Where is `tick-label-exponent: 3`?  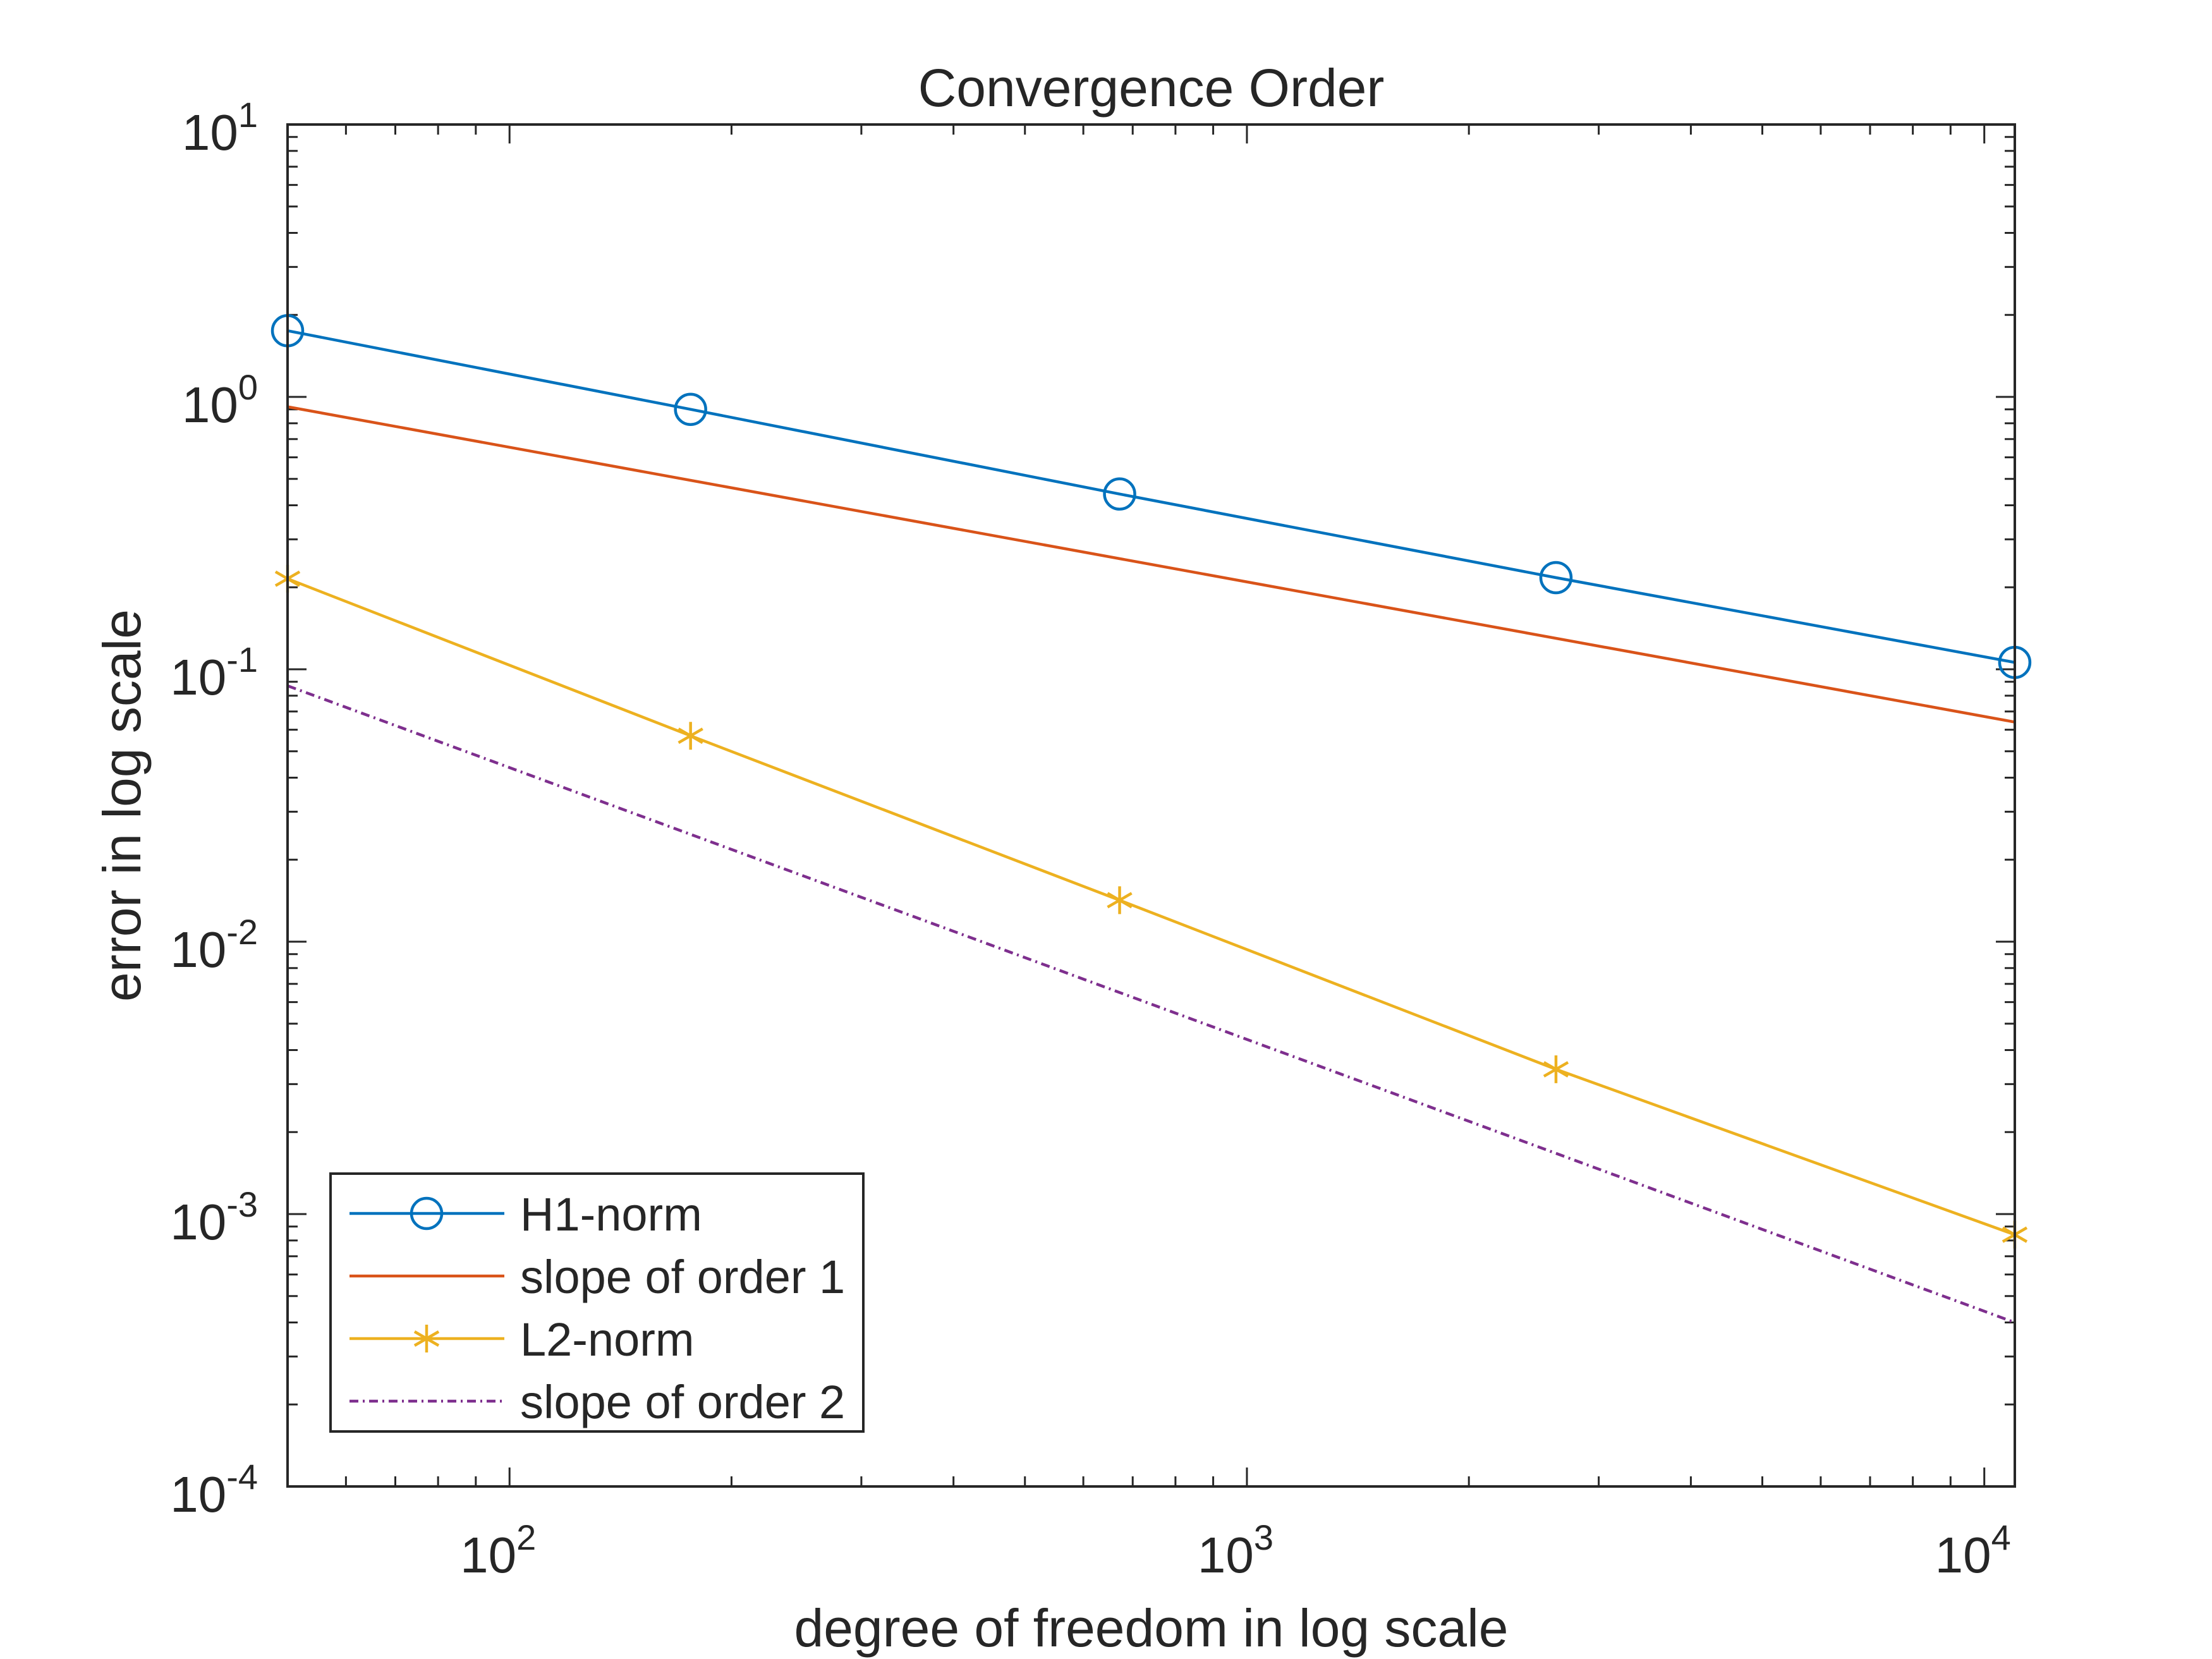
tick-label-exponent: 3 is located at coordinates (1263, 1537).